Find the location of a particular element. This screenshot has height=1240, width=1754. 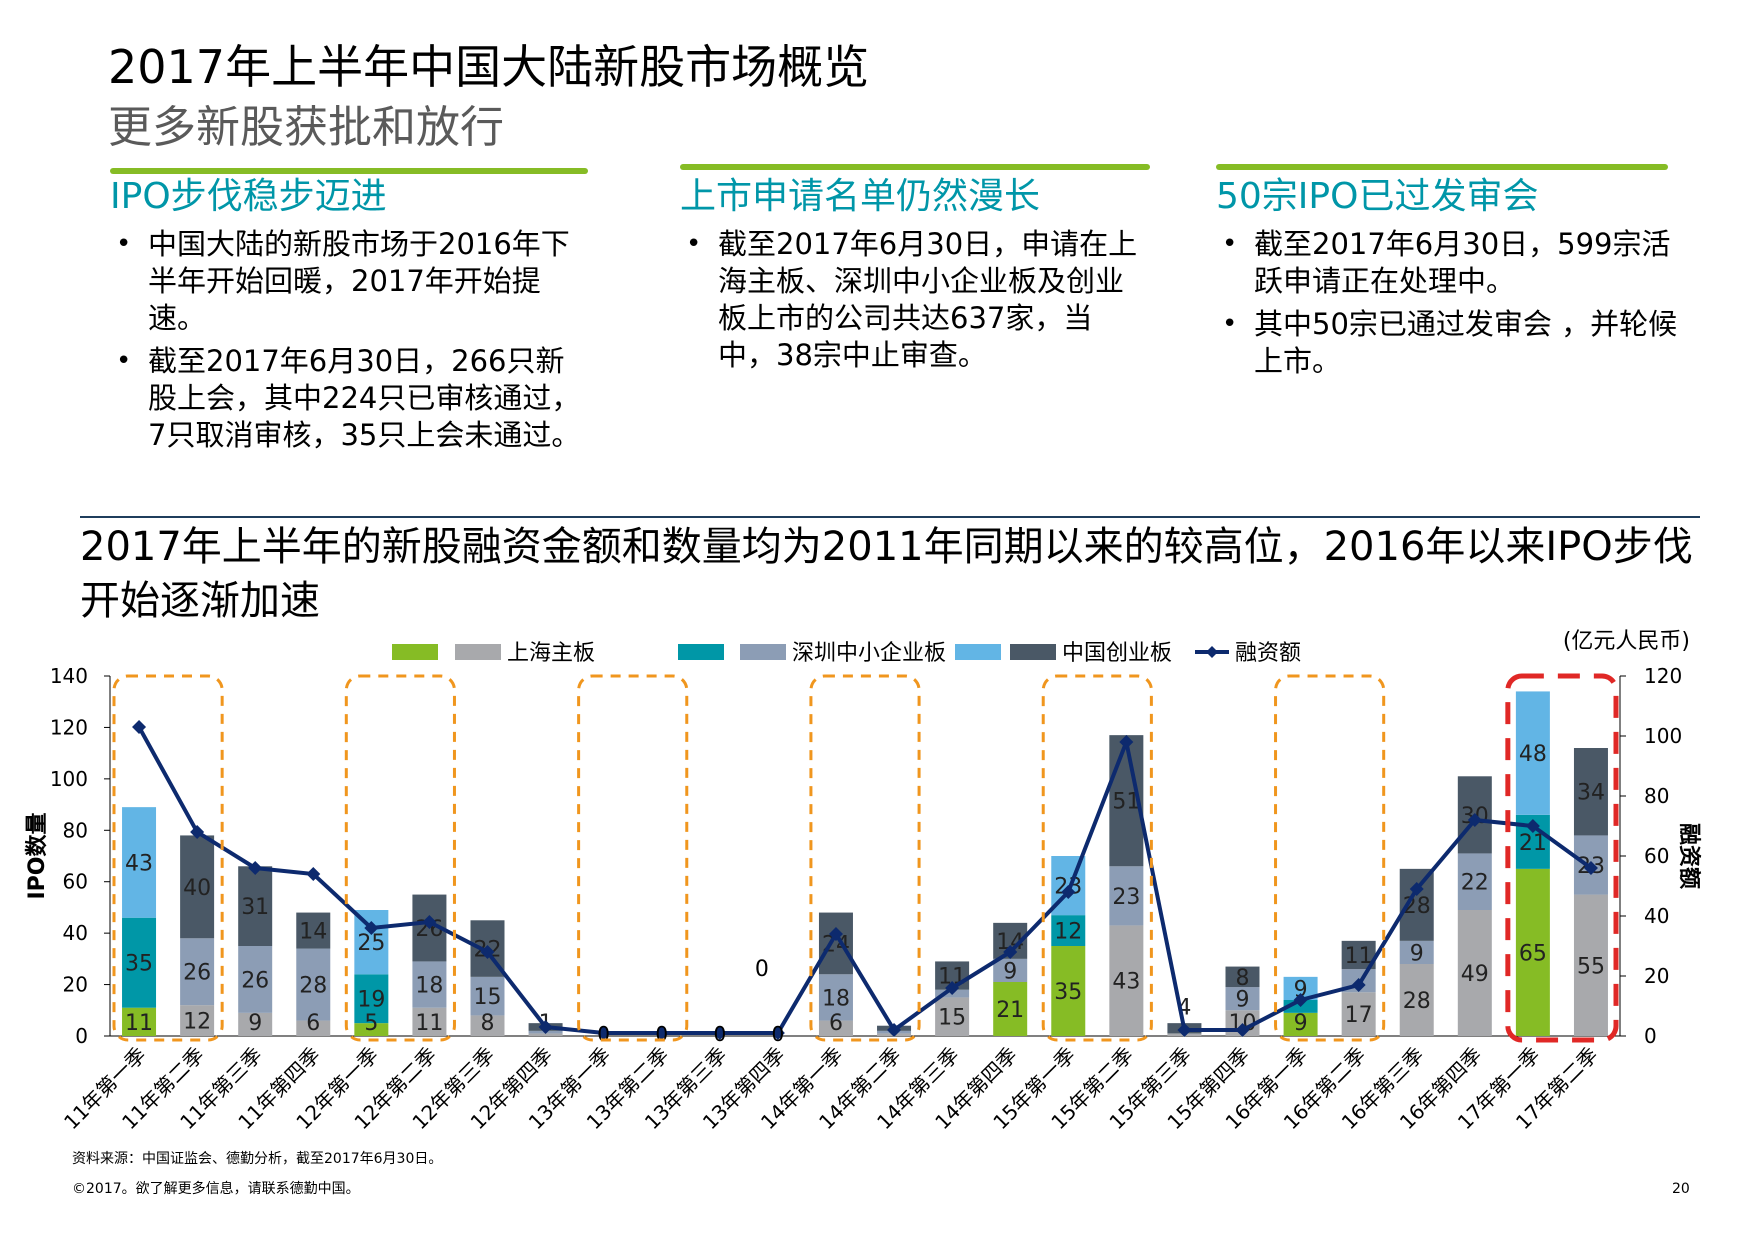

financing-zero-label: 0 is located at coordinates (762, 969).